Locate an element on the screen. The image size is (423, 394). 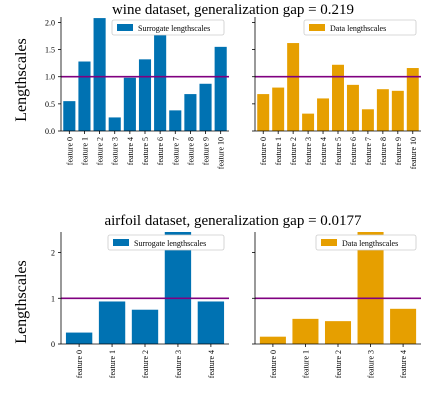
y-tick-label: 1.0 is located at coordinates (50, 77).